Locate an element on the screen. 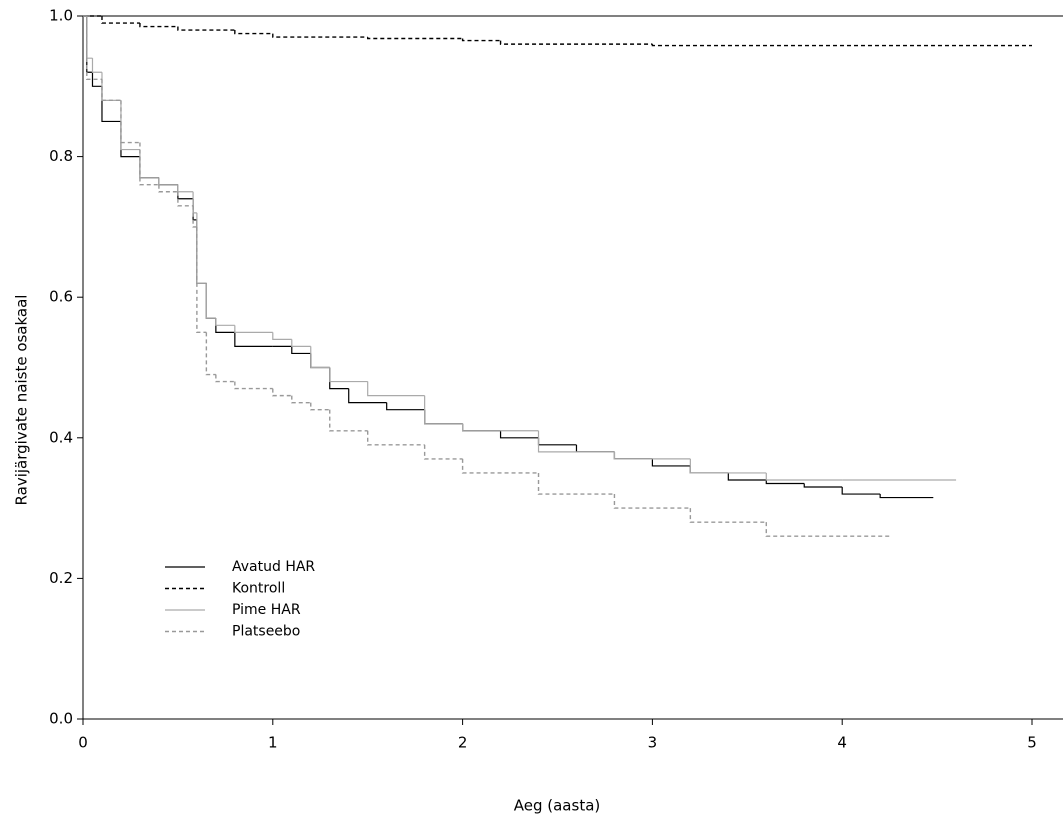  x-tick-label: 4 is located at coordinates (842, 743).